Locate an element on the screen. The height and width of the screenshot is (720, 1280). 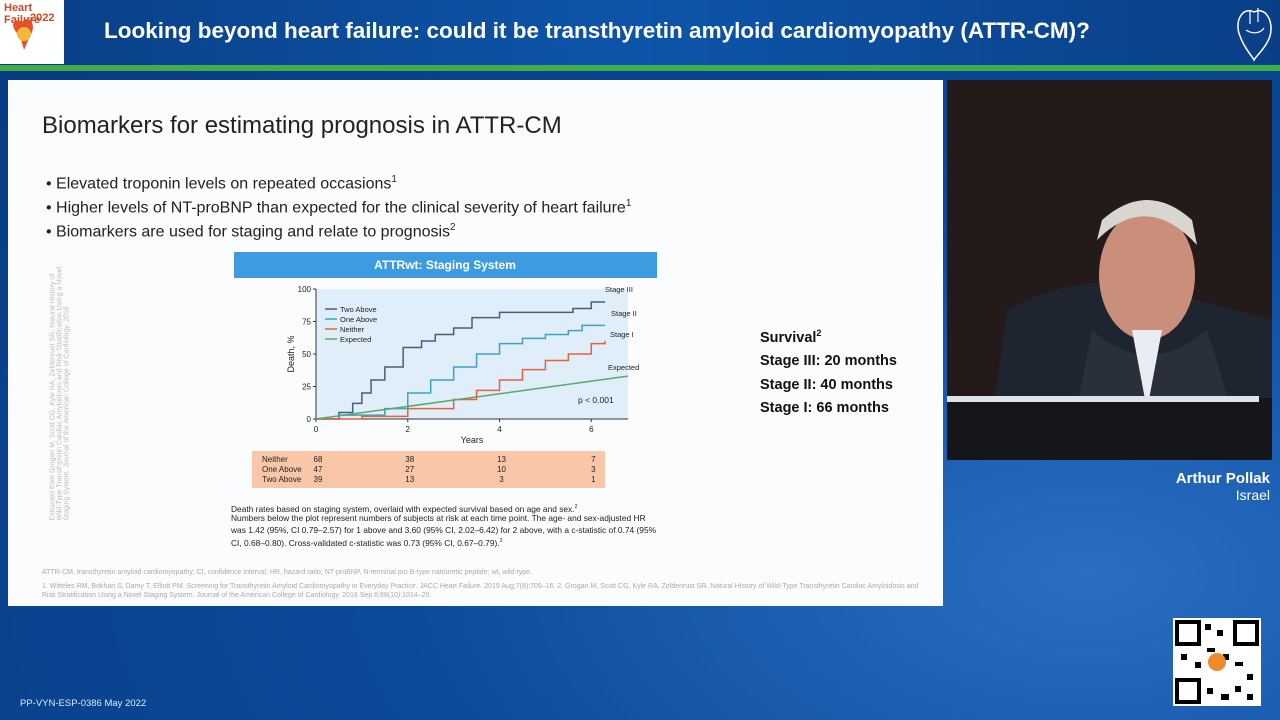
footer: PP-VYN-ESP-0386 May 2022 is located at coordinates (83, 703).